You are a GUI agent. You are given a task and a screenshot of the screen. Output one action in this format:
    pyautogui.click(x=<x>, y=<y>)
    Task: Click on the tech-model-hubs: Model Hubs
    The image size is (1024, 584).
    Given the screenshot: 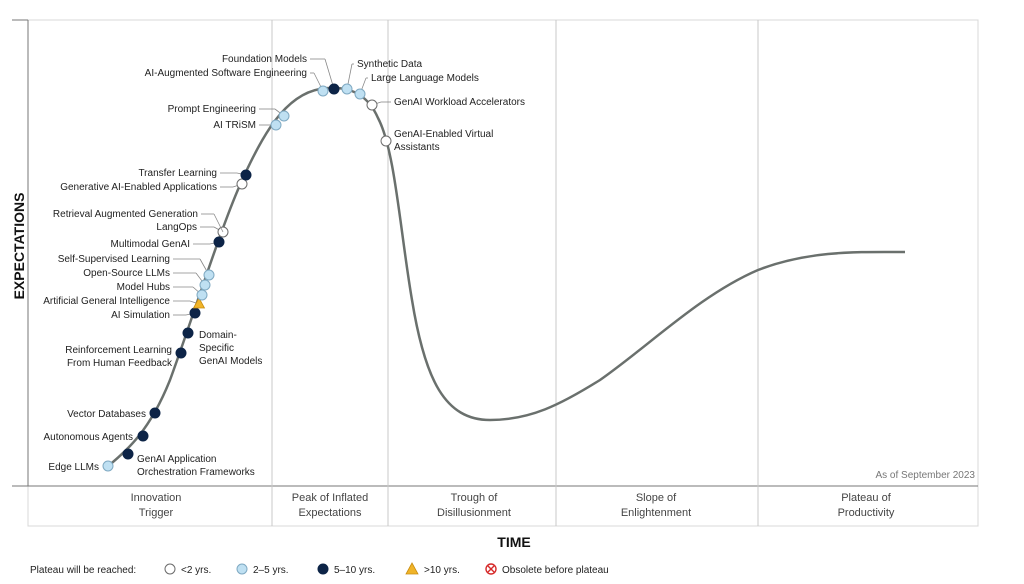 What is the action you would take?
    pyautogui.click(x=162, y=291)
    